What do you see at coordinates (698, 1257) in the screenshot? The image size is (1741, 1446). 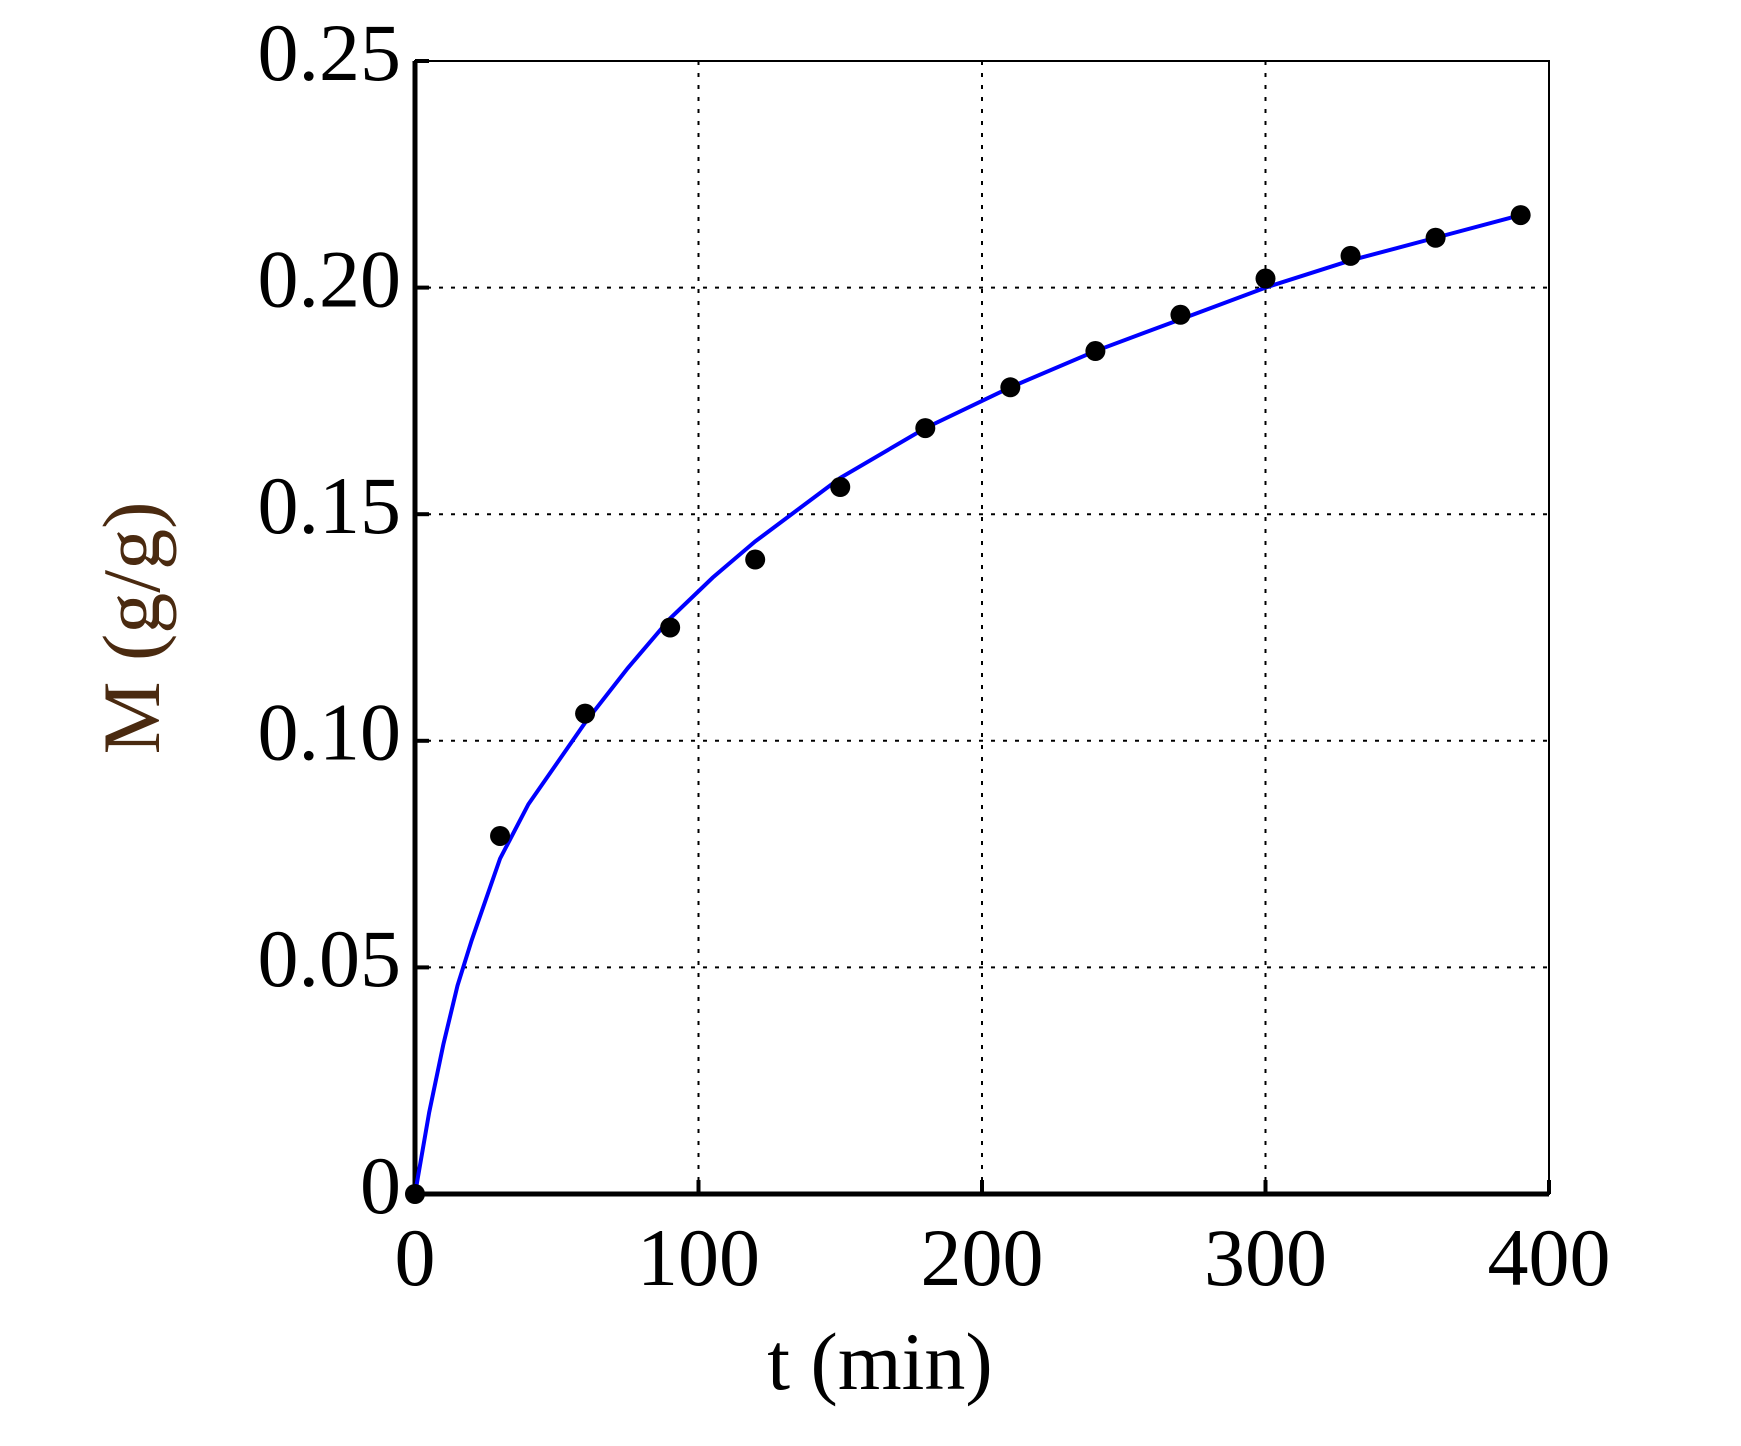 I see `x-tick-label: 100` at bounding box center [698, 1257].